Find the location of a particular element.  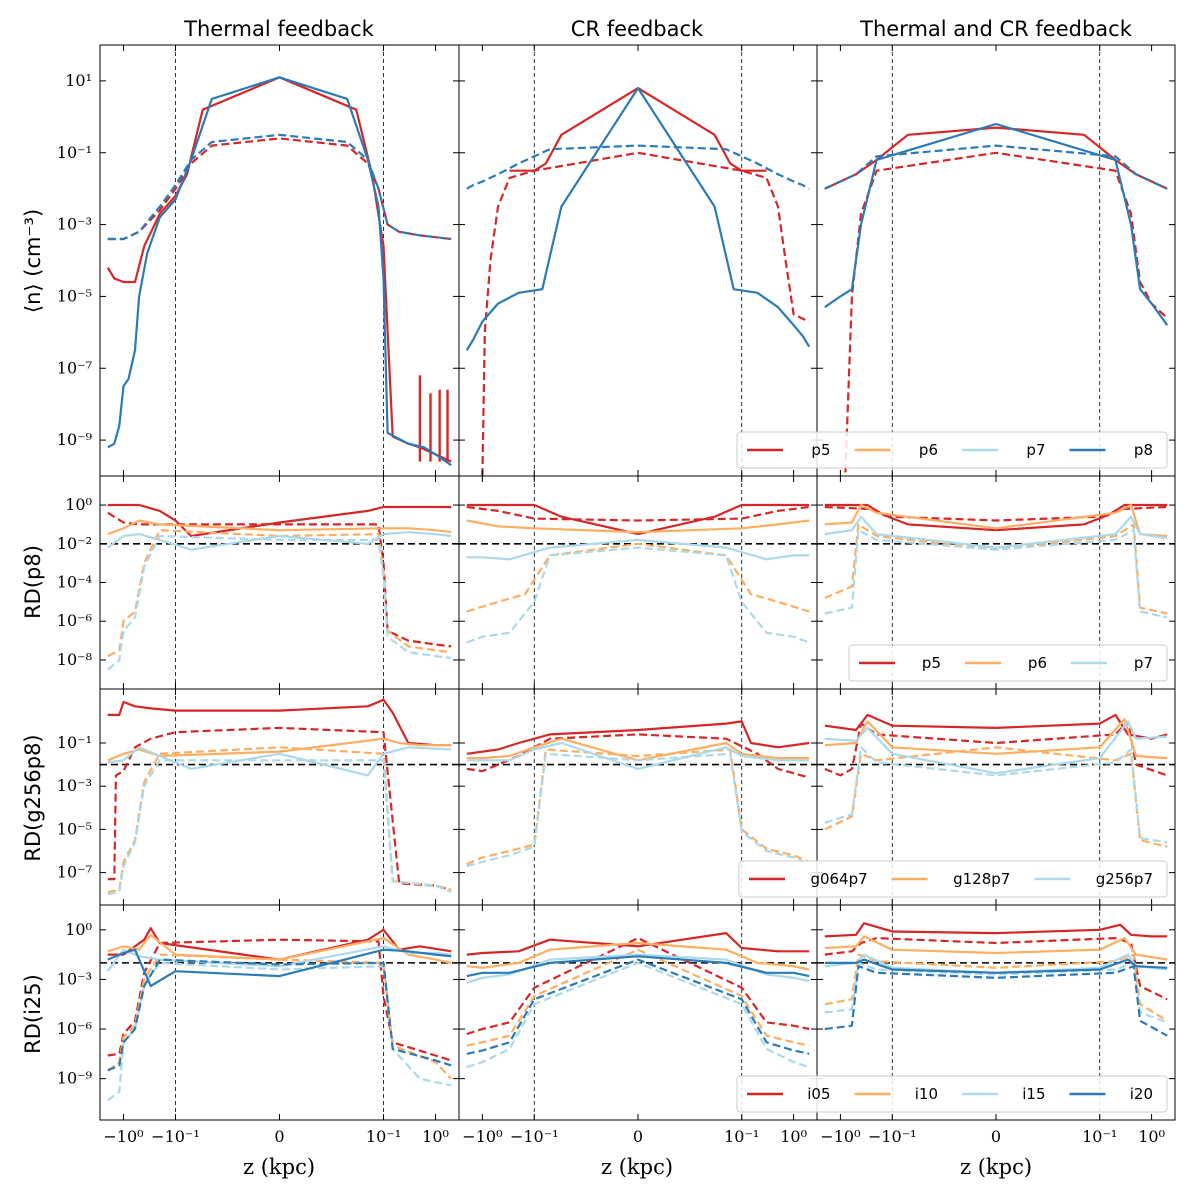

series-line-i15 is located at coordinates (638, 968).